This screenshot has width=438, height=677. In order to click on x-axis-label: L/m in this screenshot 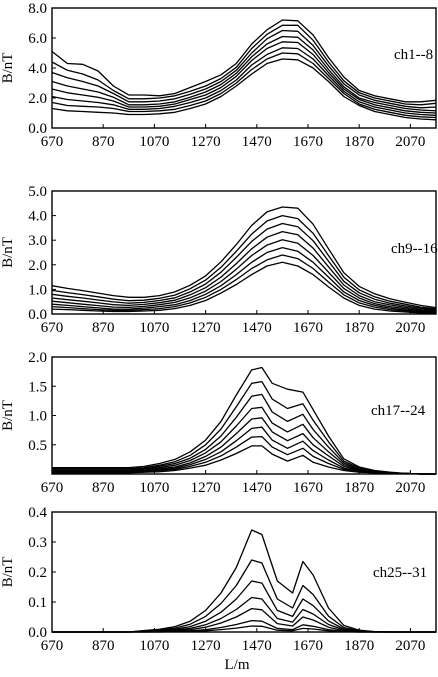, I will do `click(237, 665)`.